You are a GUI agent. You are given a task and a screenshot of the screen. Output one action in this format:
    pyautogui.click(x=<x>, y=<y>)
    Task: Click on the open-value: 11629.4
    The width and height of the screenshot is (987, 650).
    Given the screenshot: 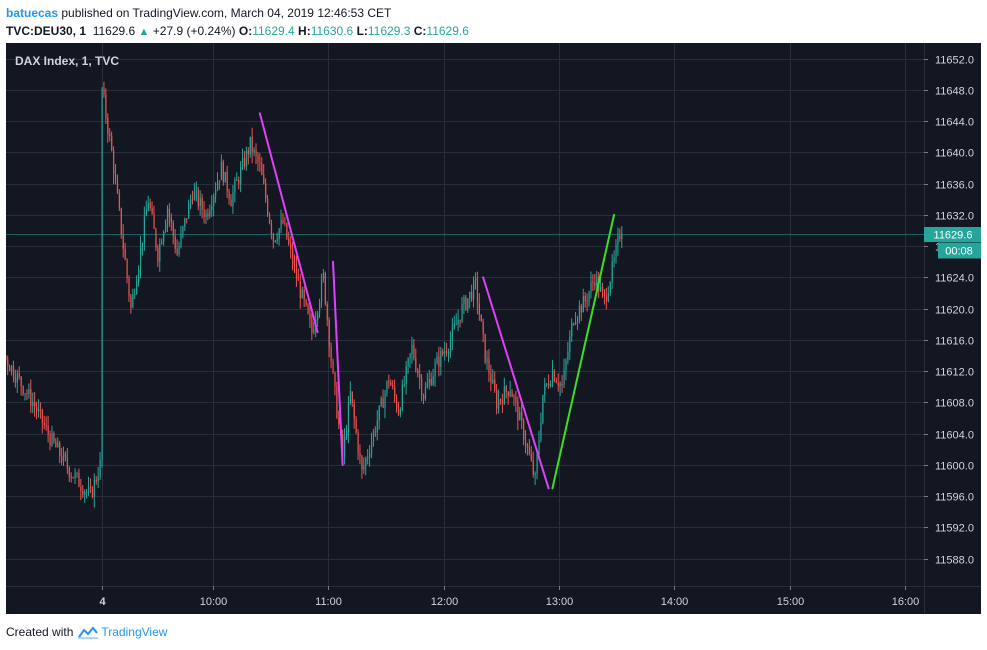 What is the action you would take?
    pyautogui.click(x=273, y=31)
    